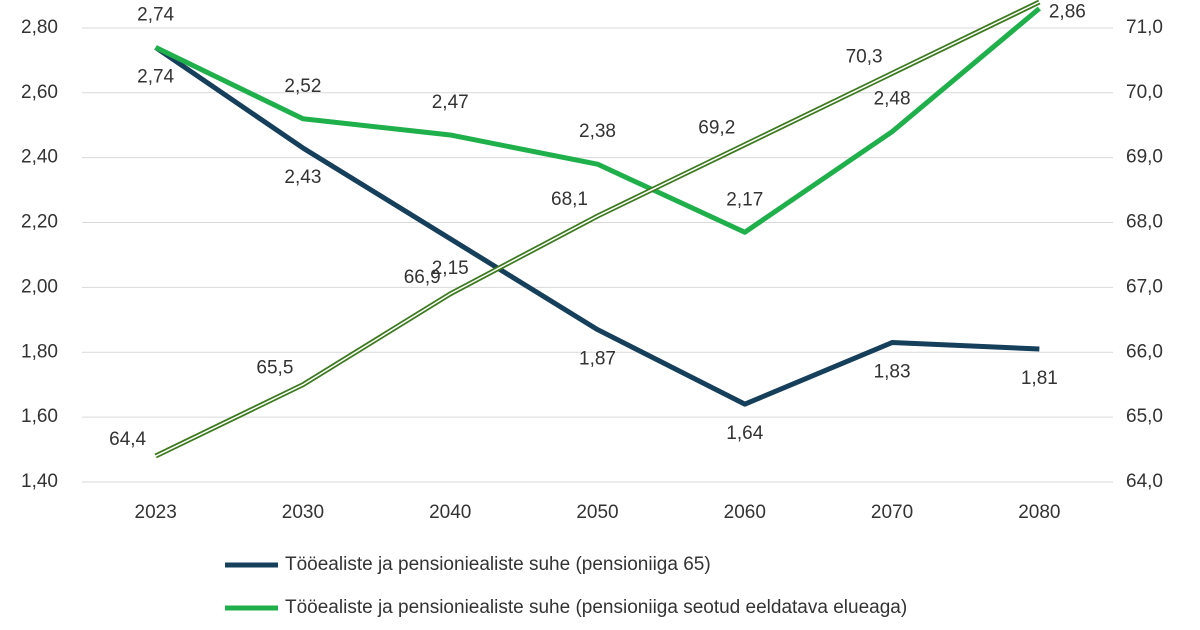 This screenshot has width=1200, height=630. I want to click on y-tick-label: 1,40, so click(39, 481).